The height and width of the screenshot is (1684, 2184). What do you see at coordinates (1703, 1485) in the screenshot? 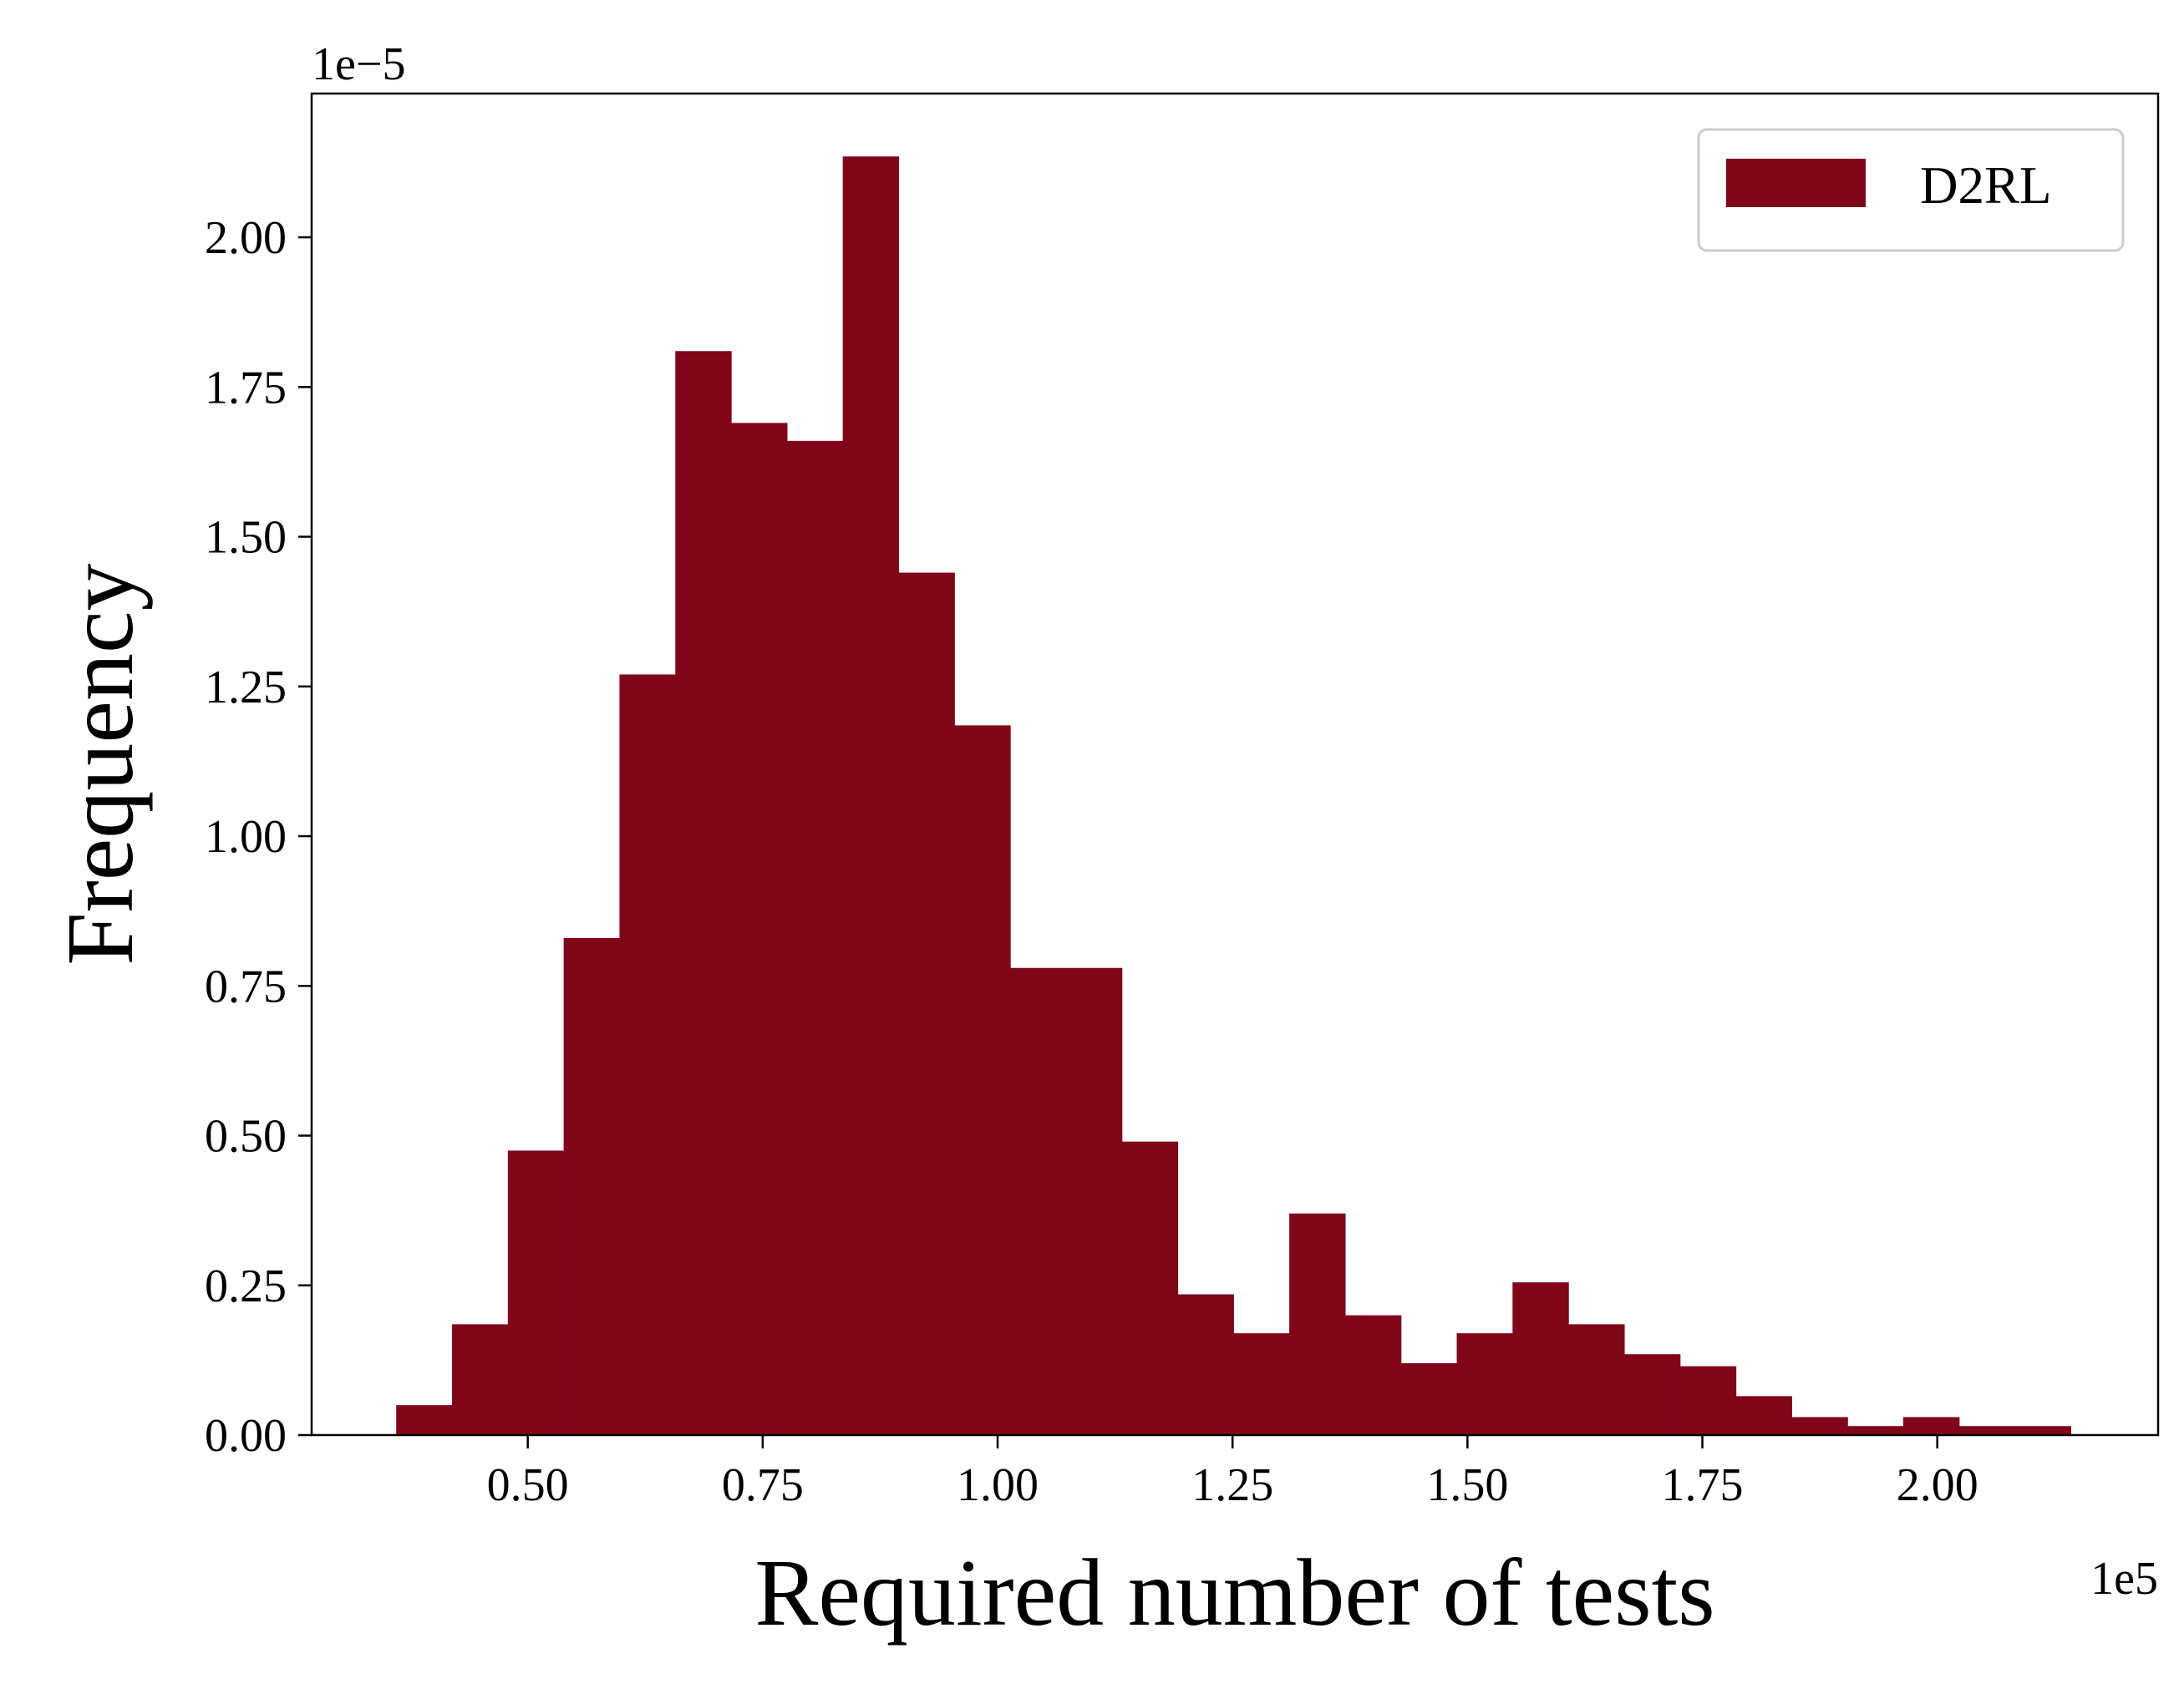
I see `x-tick-label: 1.75` at bounding box center [1703, 1485].